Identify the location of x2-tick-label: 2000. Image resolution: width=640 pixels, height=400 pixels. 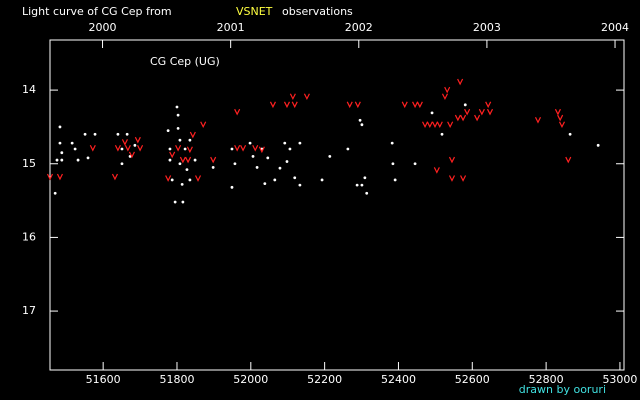
(103, 27).